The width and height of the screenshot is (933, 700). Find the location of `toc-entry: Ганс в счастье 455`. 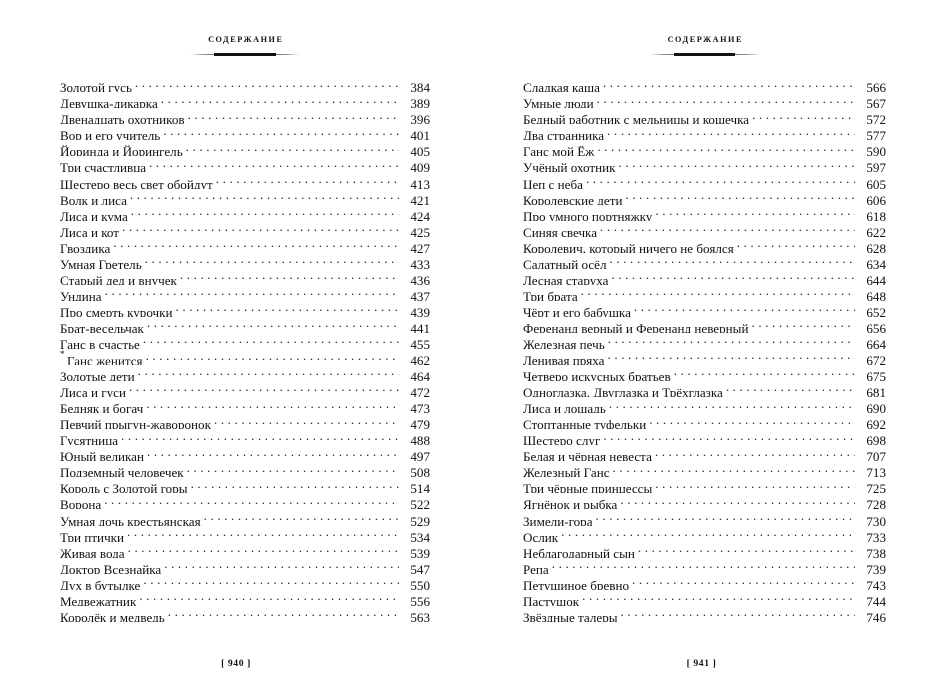

toc-entry: Ганс в счастье 455 is located at coordinates (245, 341).